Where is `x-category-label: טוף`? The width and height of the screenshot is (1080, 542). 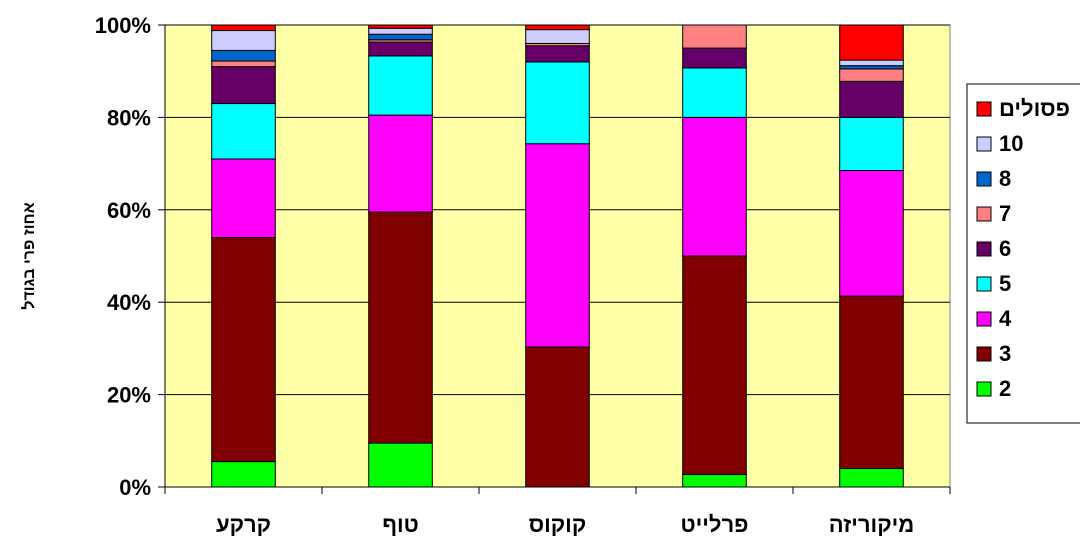 x-category-label: טוף is located at coordinates (400, 524).